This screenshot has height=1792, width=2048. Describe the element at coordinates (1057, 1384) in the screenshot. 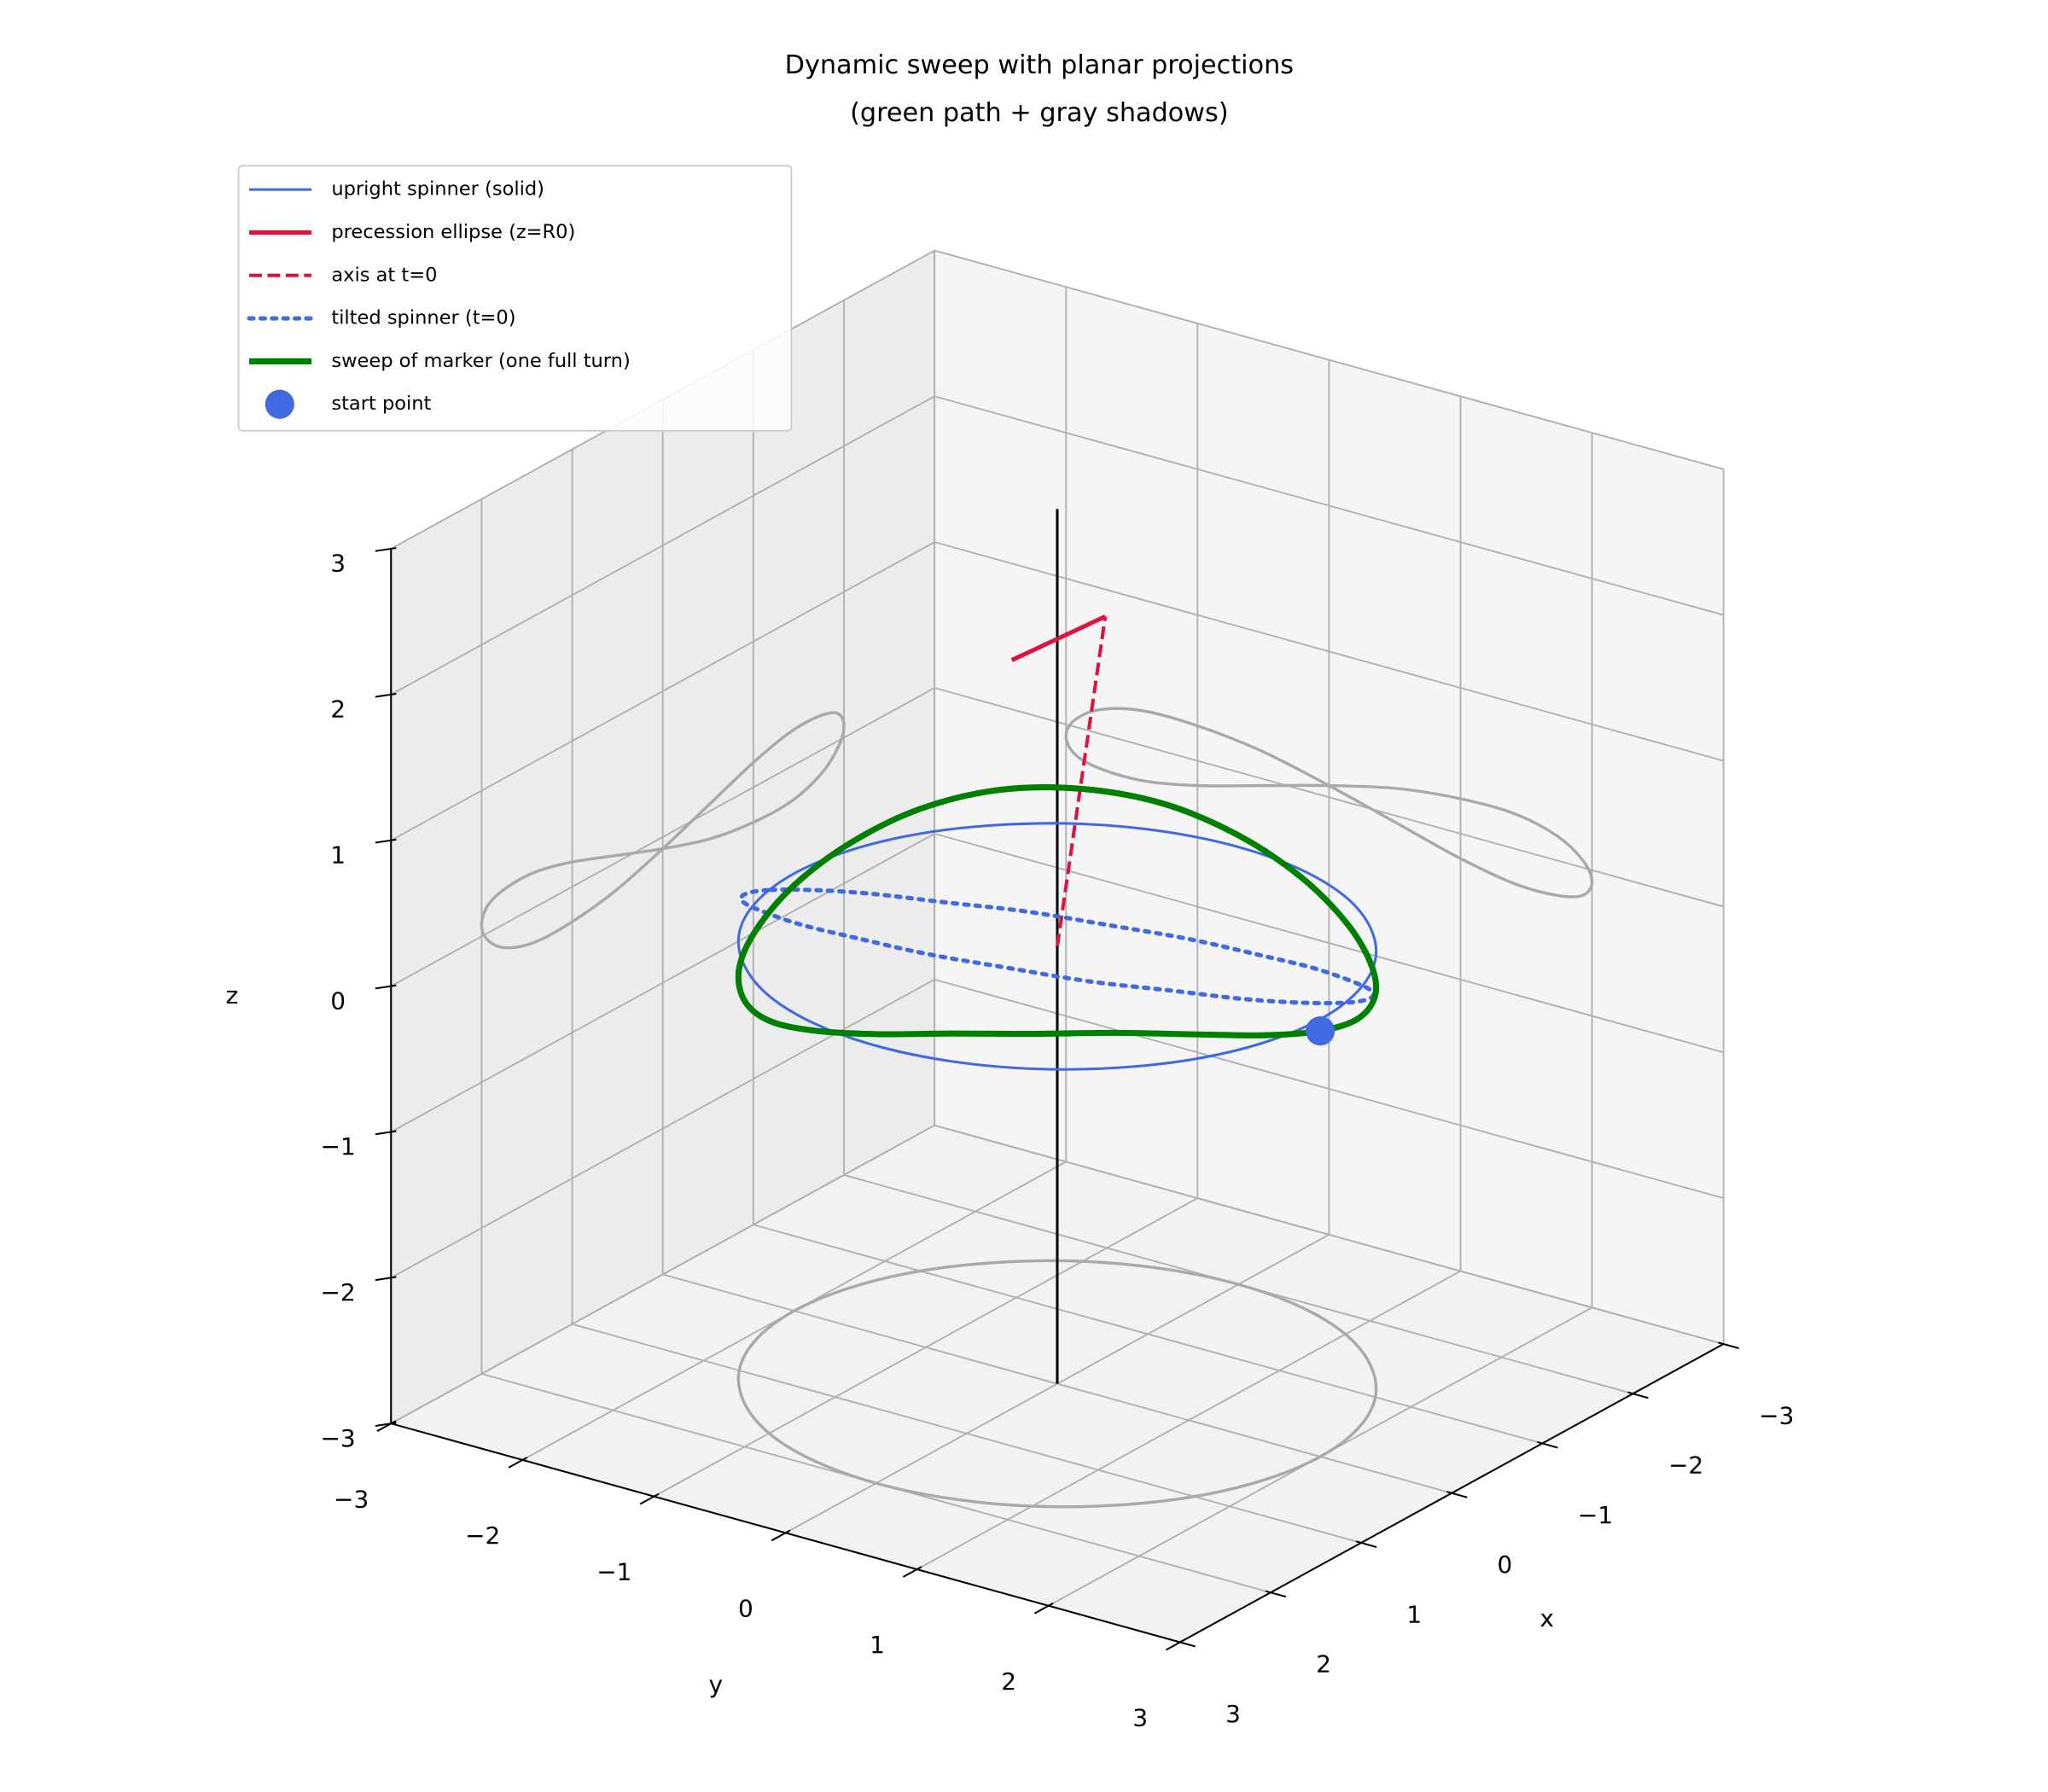

I see `shadow-floor` at that location.